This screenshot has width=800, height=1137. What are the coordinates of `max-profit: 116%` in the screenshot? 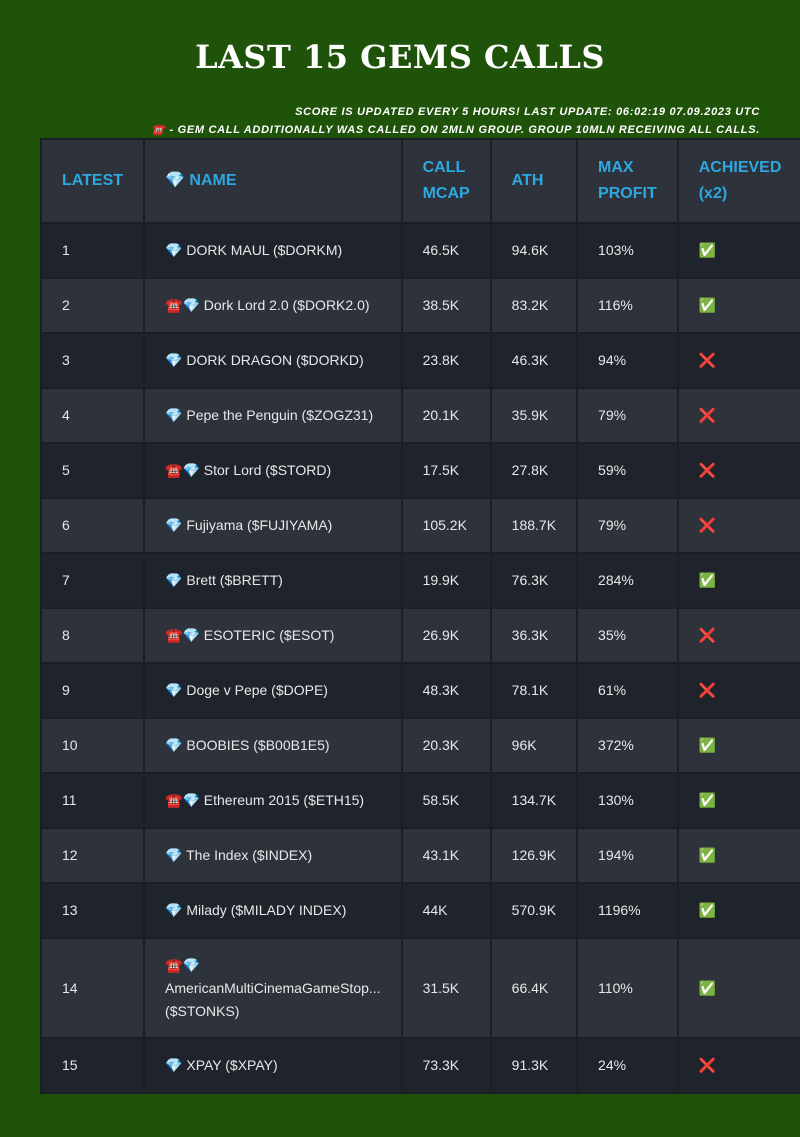 It's located at (627, 305).